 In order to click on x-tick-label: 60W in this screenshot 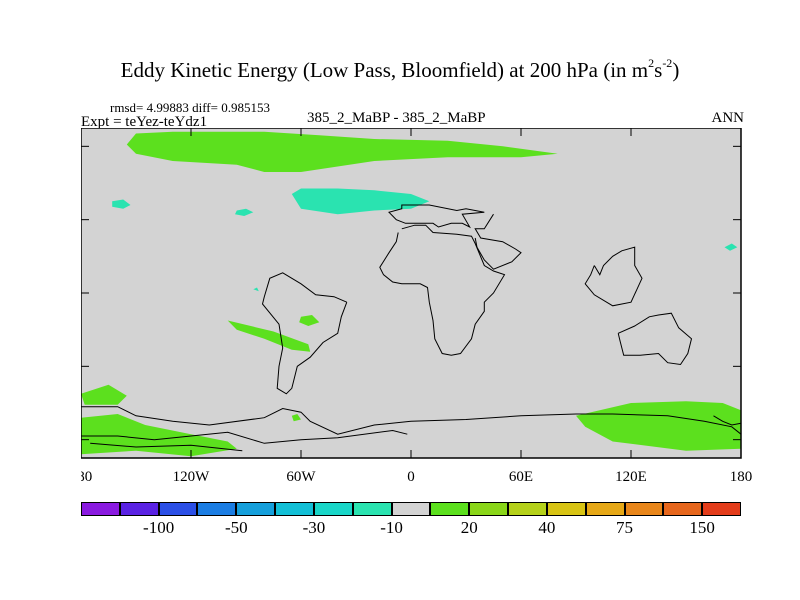, I will do `click(301, 477)`.